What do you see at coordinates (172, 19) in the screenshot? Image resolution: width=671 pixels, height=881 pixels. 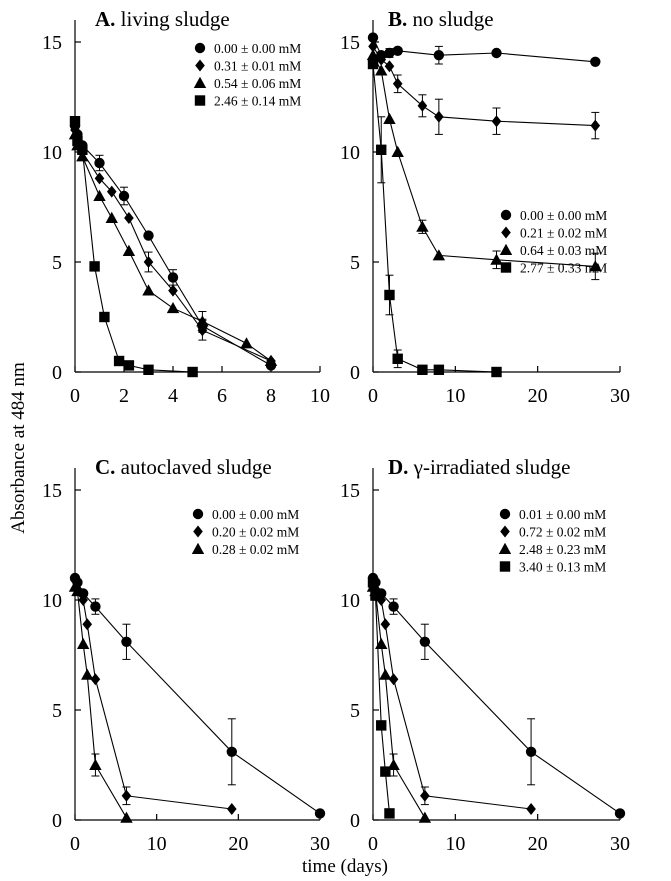 I see `panel-title-text: living sludge` at bounding box center [172, 19].